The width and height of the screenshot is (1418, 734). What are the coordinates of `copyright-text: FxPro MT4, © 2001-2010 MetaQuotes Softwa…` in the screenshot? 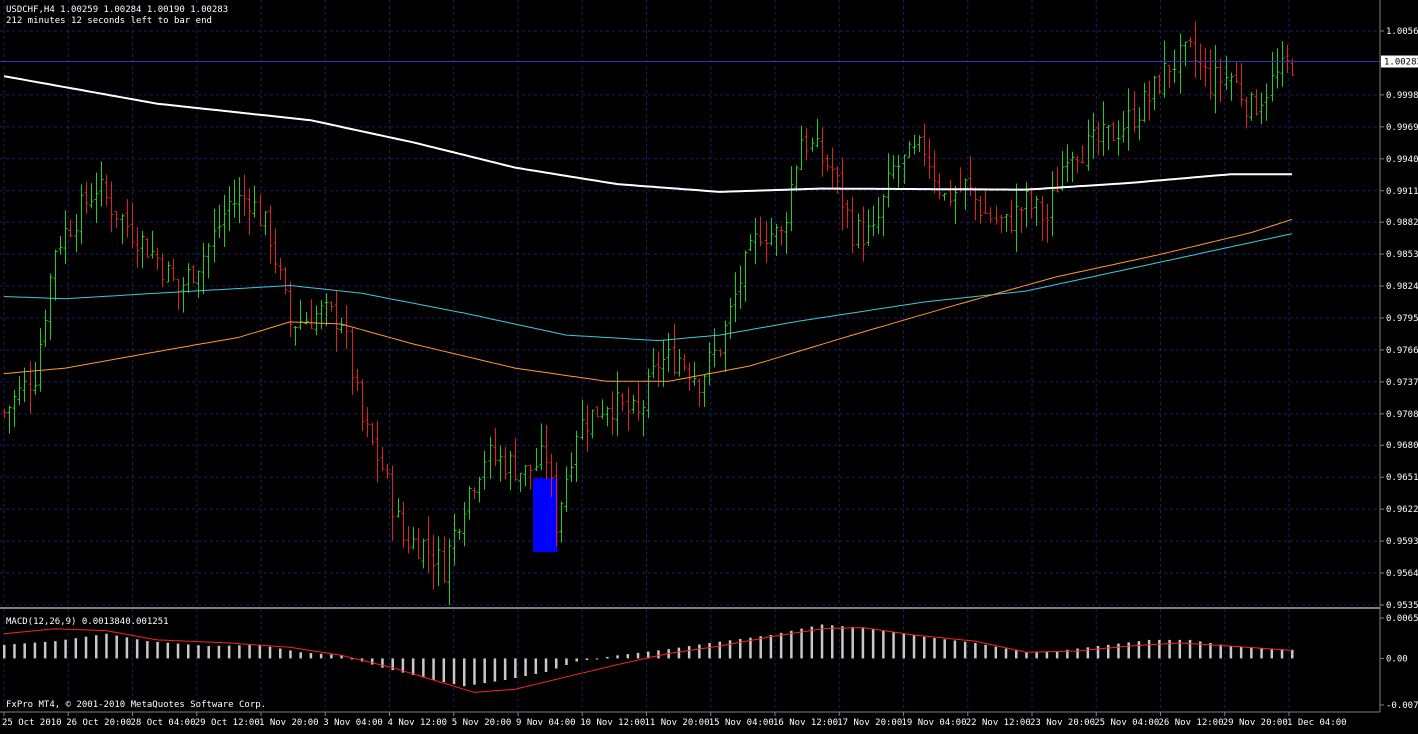 It's located at (136, 705).